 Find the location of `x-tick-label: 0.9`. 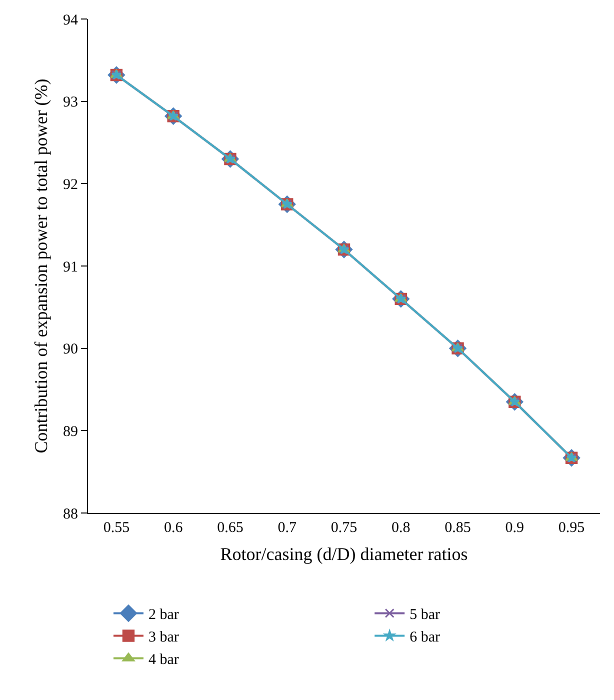

x-tick-label: 0.9 is located at coordinates (514, 528).